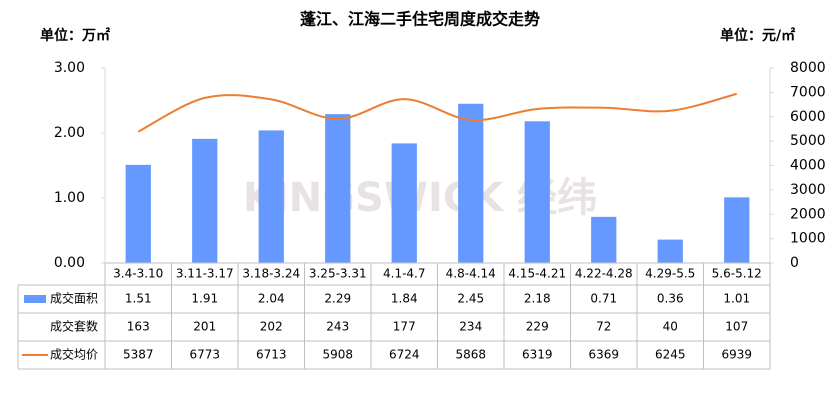 The width and height of the screenshot is (837, 402). I want to click on x-tick-label: 3.11-3.17, so click(205, 274).